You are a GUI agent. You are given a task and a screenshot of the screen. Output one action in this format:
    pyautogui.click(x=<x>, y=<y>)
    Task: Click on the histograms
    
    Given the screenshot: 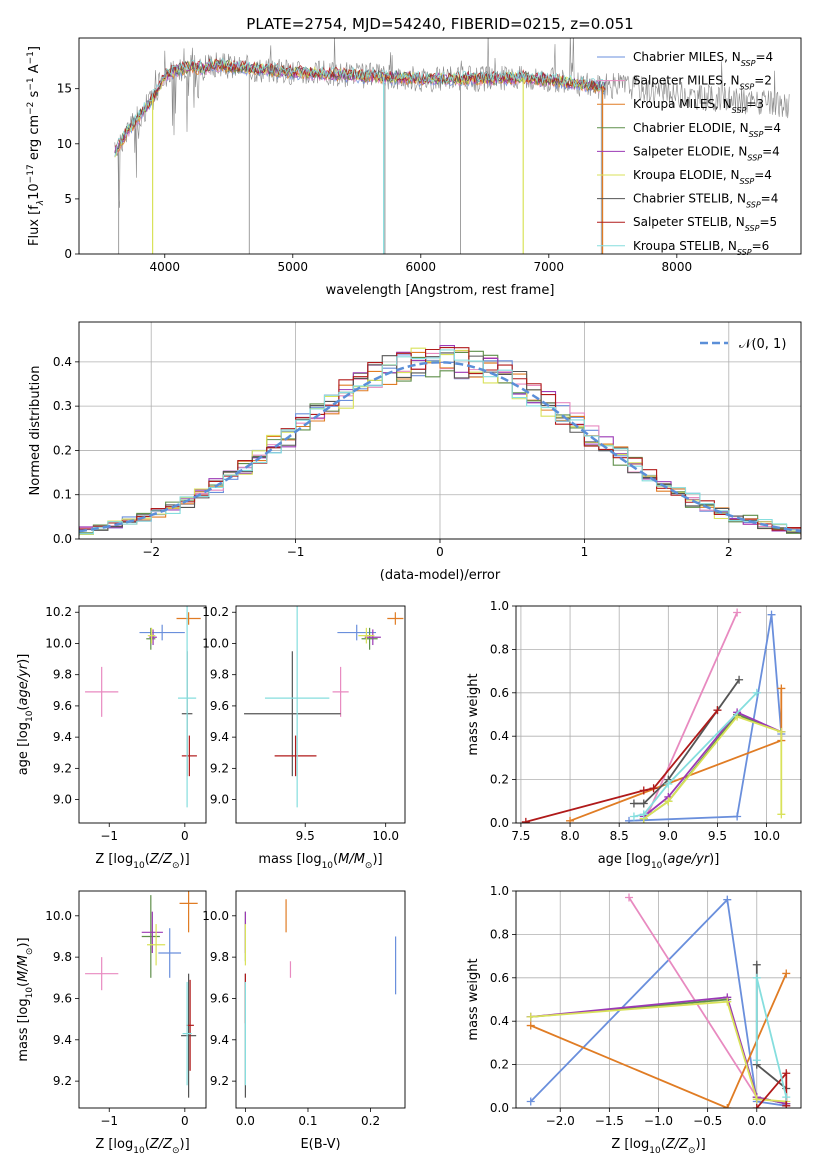 What is the action you would take?
    pyautogui.click(x=440, y=440)
    